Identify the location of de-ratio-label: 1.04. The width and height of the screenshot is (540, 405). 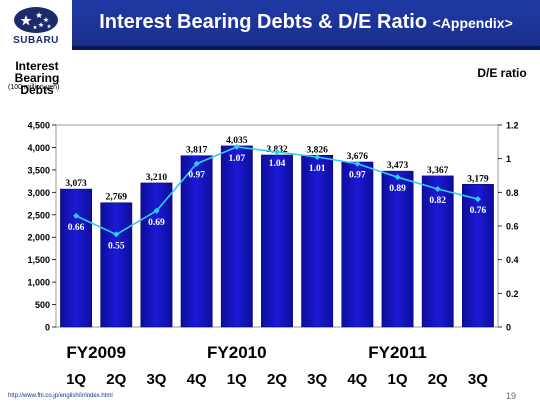
(277, 164).